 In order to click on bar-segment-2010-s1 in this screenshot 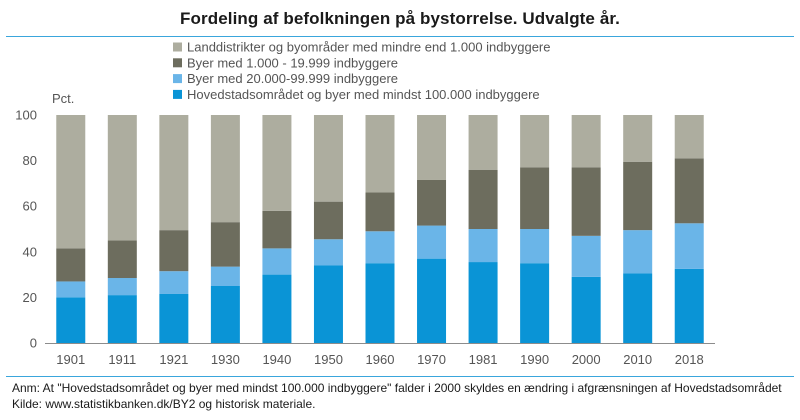, I will do `click(638, 252)`.